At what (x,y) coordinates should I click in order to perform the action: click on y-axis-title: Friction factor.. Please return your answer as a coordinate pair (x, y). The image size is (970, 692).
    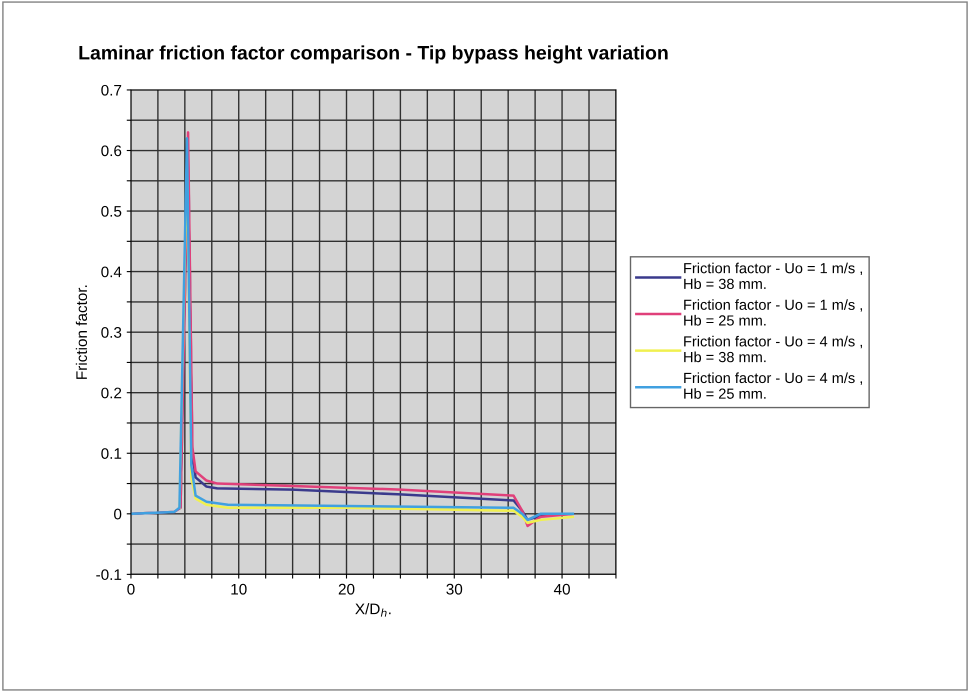
    Looking at the image, I should click on (82, 332).